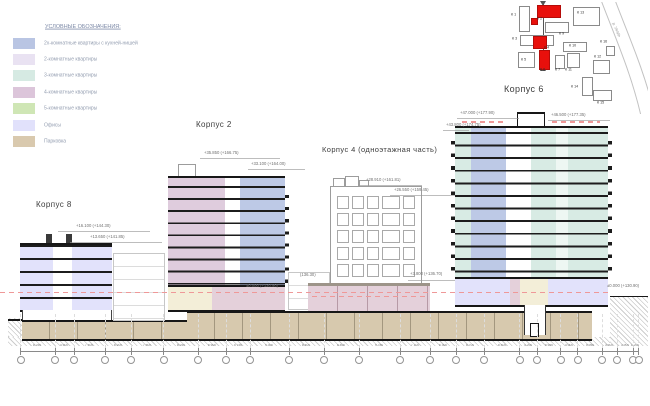 This screenshot has height=406, width=650. What do you see at coordinates (226, 235) in the screenshot?
I see `korpus2-floor-slabs` at bounding box center [226, 235].